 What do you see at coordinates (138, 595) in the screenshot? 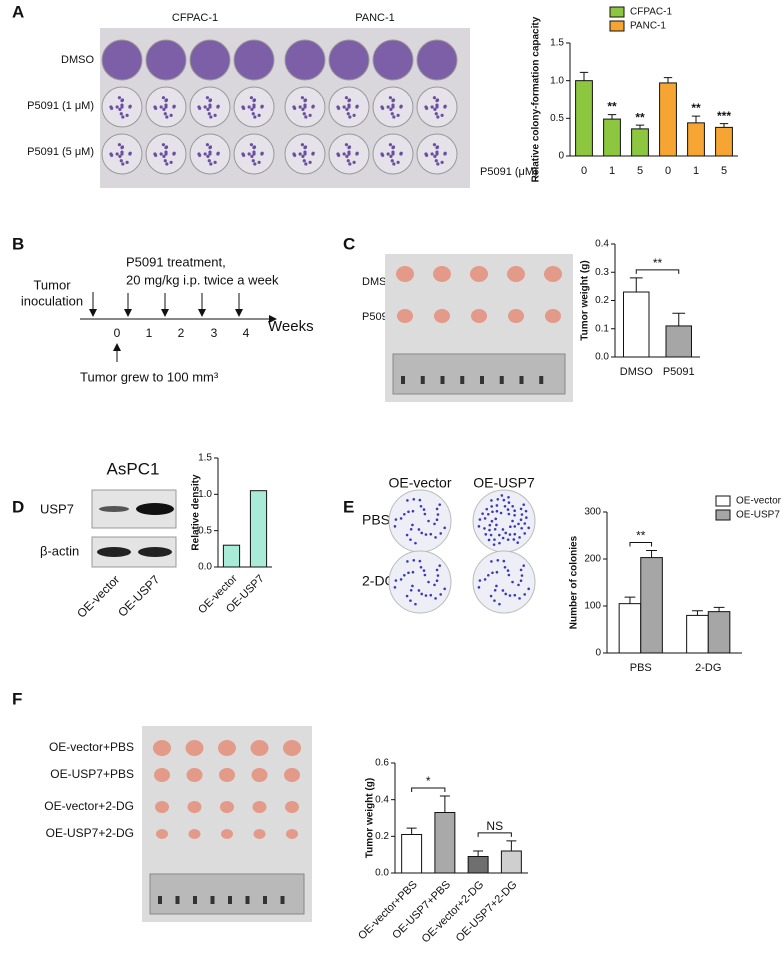
I see `lane-label: OE-USP7` at bounding box center [138, 595].